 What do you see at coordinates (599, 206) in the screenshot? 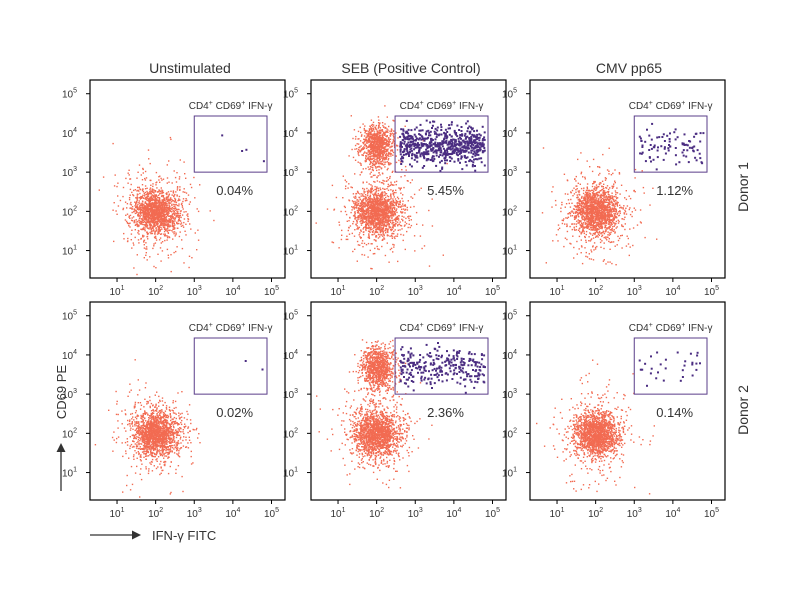
I see `negative-population-points` at bounding box center [599, 206].